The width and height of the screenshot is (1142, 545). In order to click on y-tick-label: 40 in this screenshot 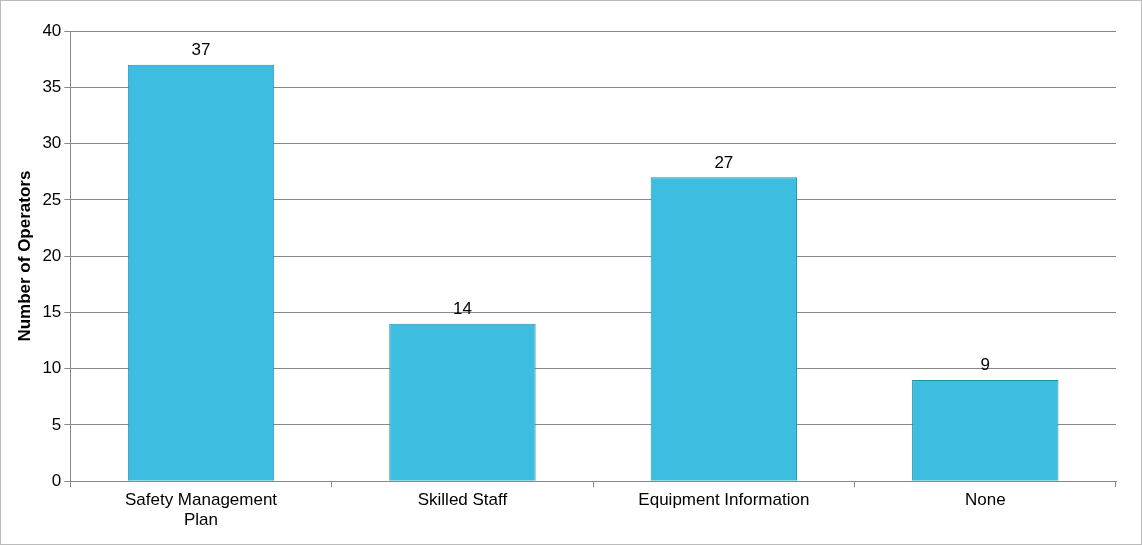, I will do `click(52, 30)`.